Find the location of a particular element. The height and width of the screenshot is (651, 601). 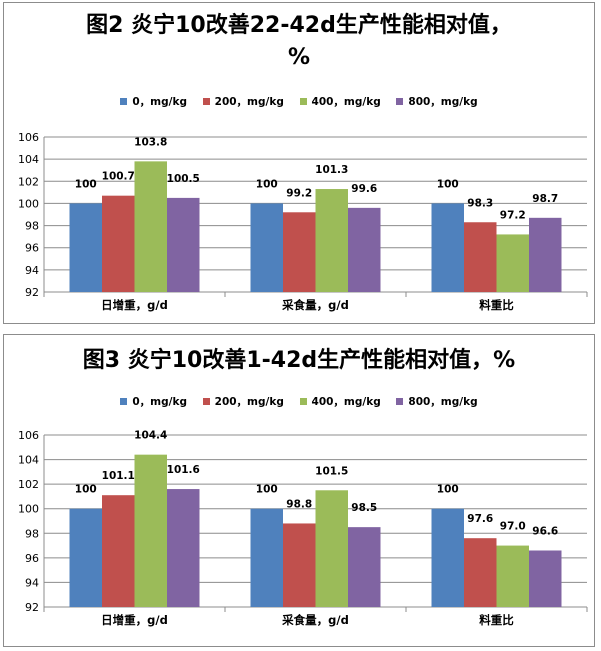

data-label: 97.0 is located at coordinates (513, 527).